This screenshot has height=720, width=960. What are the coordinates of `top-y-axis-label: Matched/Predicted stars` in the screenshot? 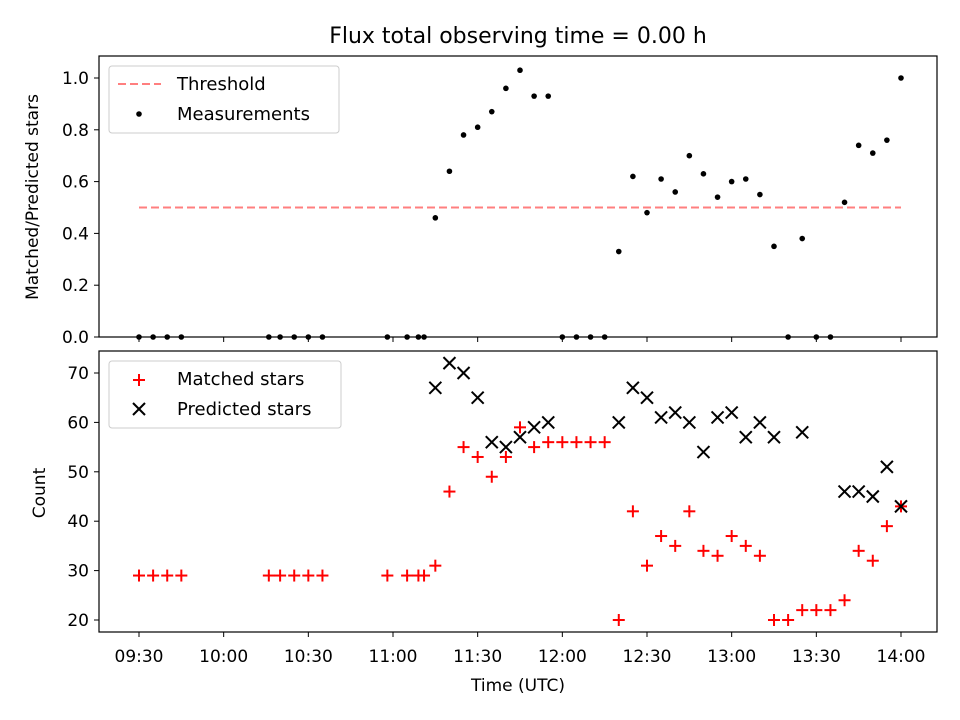 It's located at (33, 197).